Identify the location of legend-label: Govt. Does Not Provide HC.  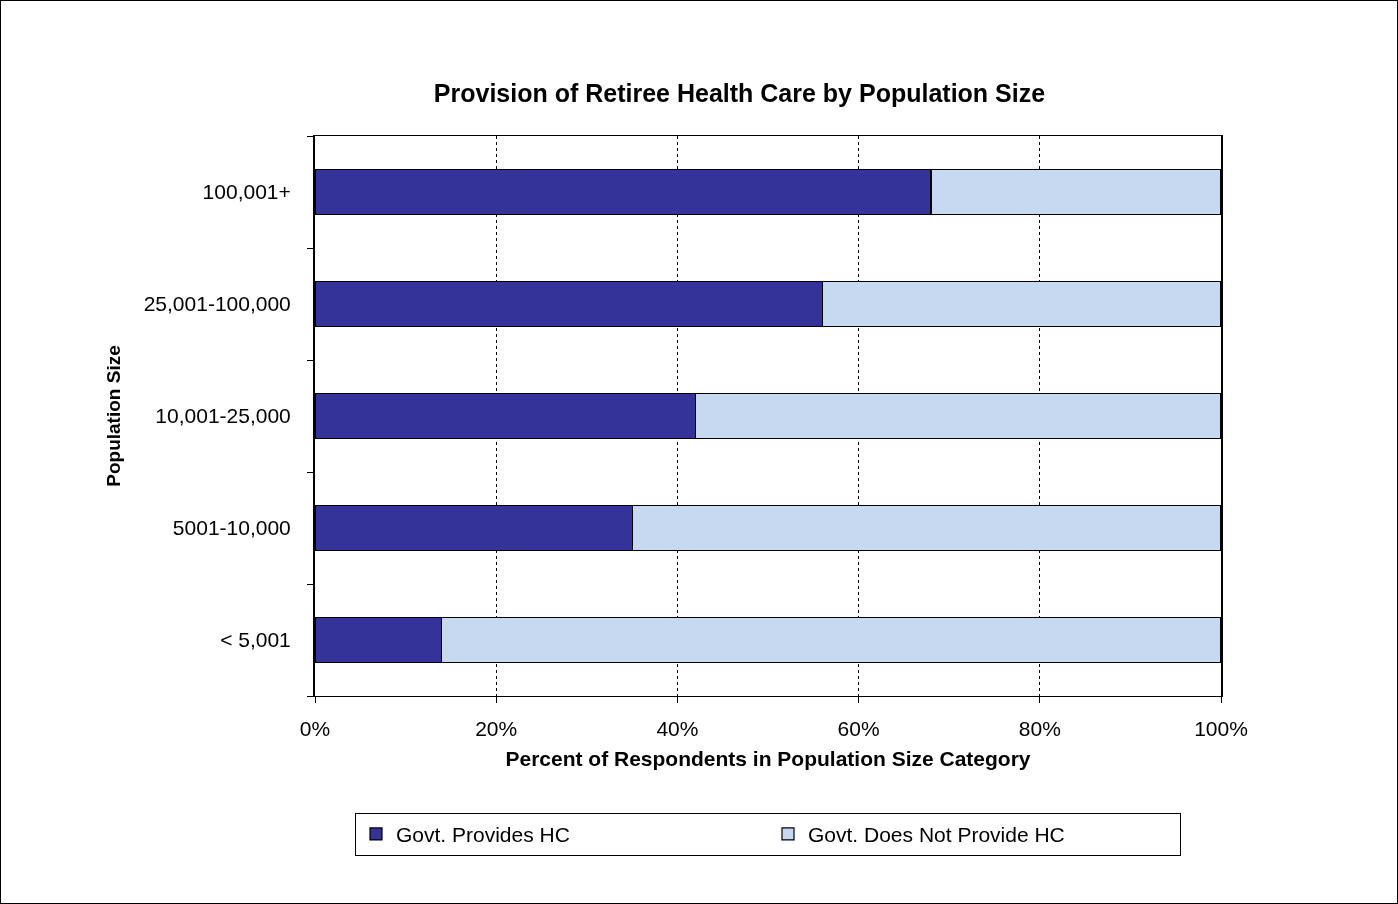
(936, 835).